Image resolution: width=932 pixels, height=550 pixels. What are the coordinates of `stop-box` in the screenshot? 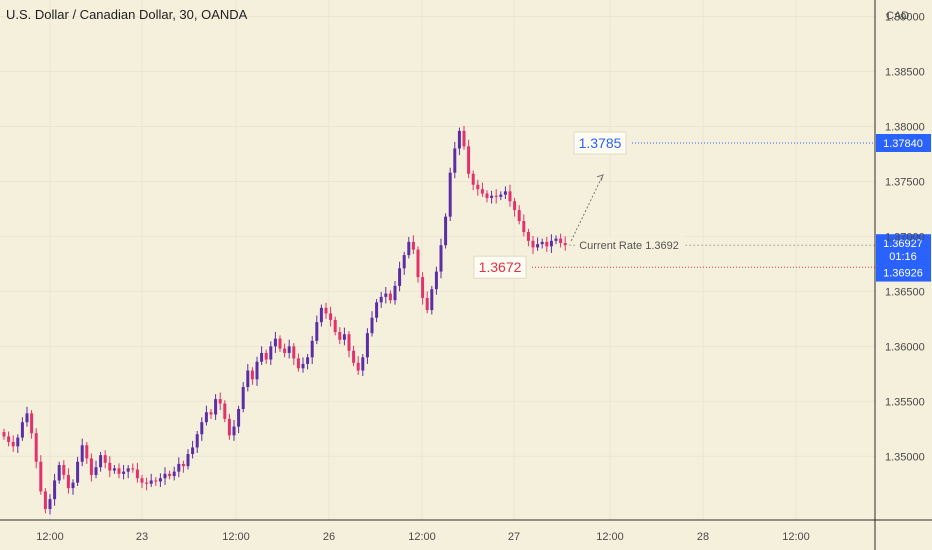 It's located at (500, 267).